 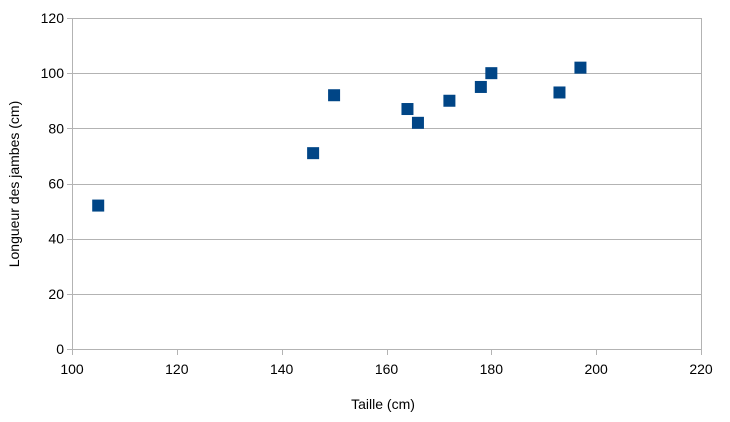 What do you see at coordinates (72, 369) in the screenshot?
I see `x-tick-label: 100` at bounding box center [72, 369].